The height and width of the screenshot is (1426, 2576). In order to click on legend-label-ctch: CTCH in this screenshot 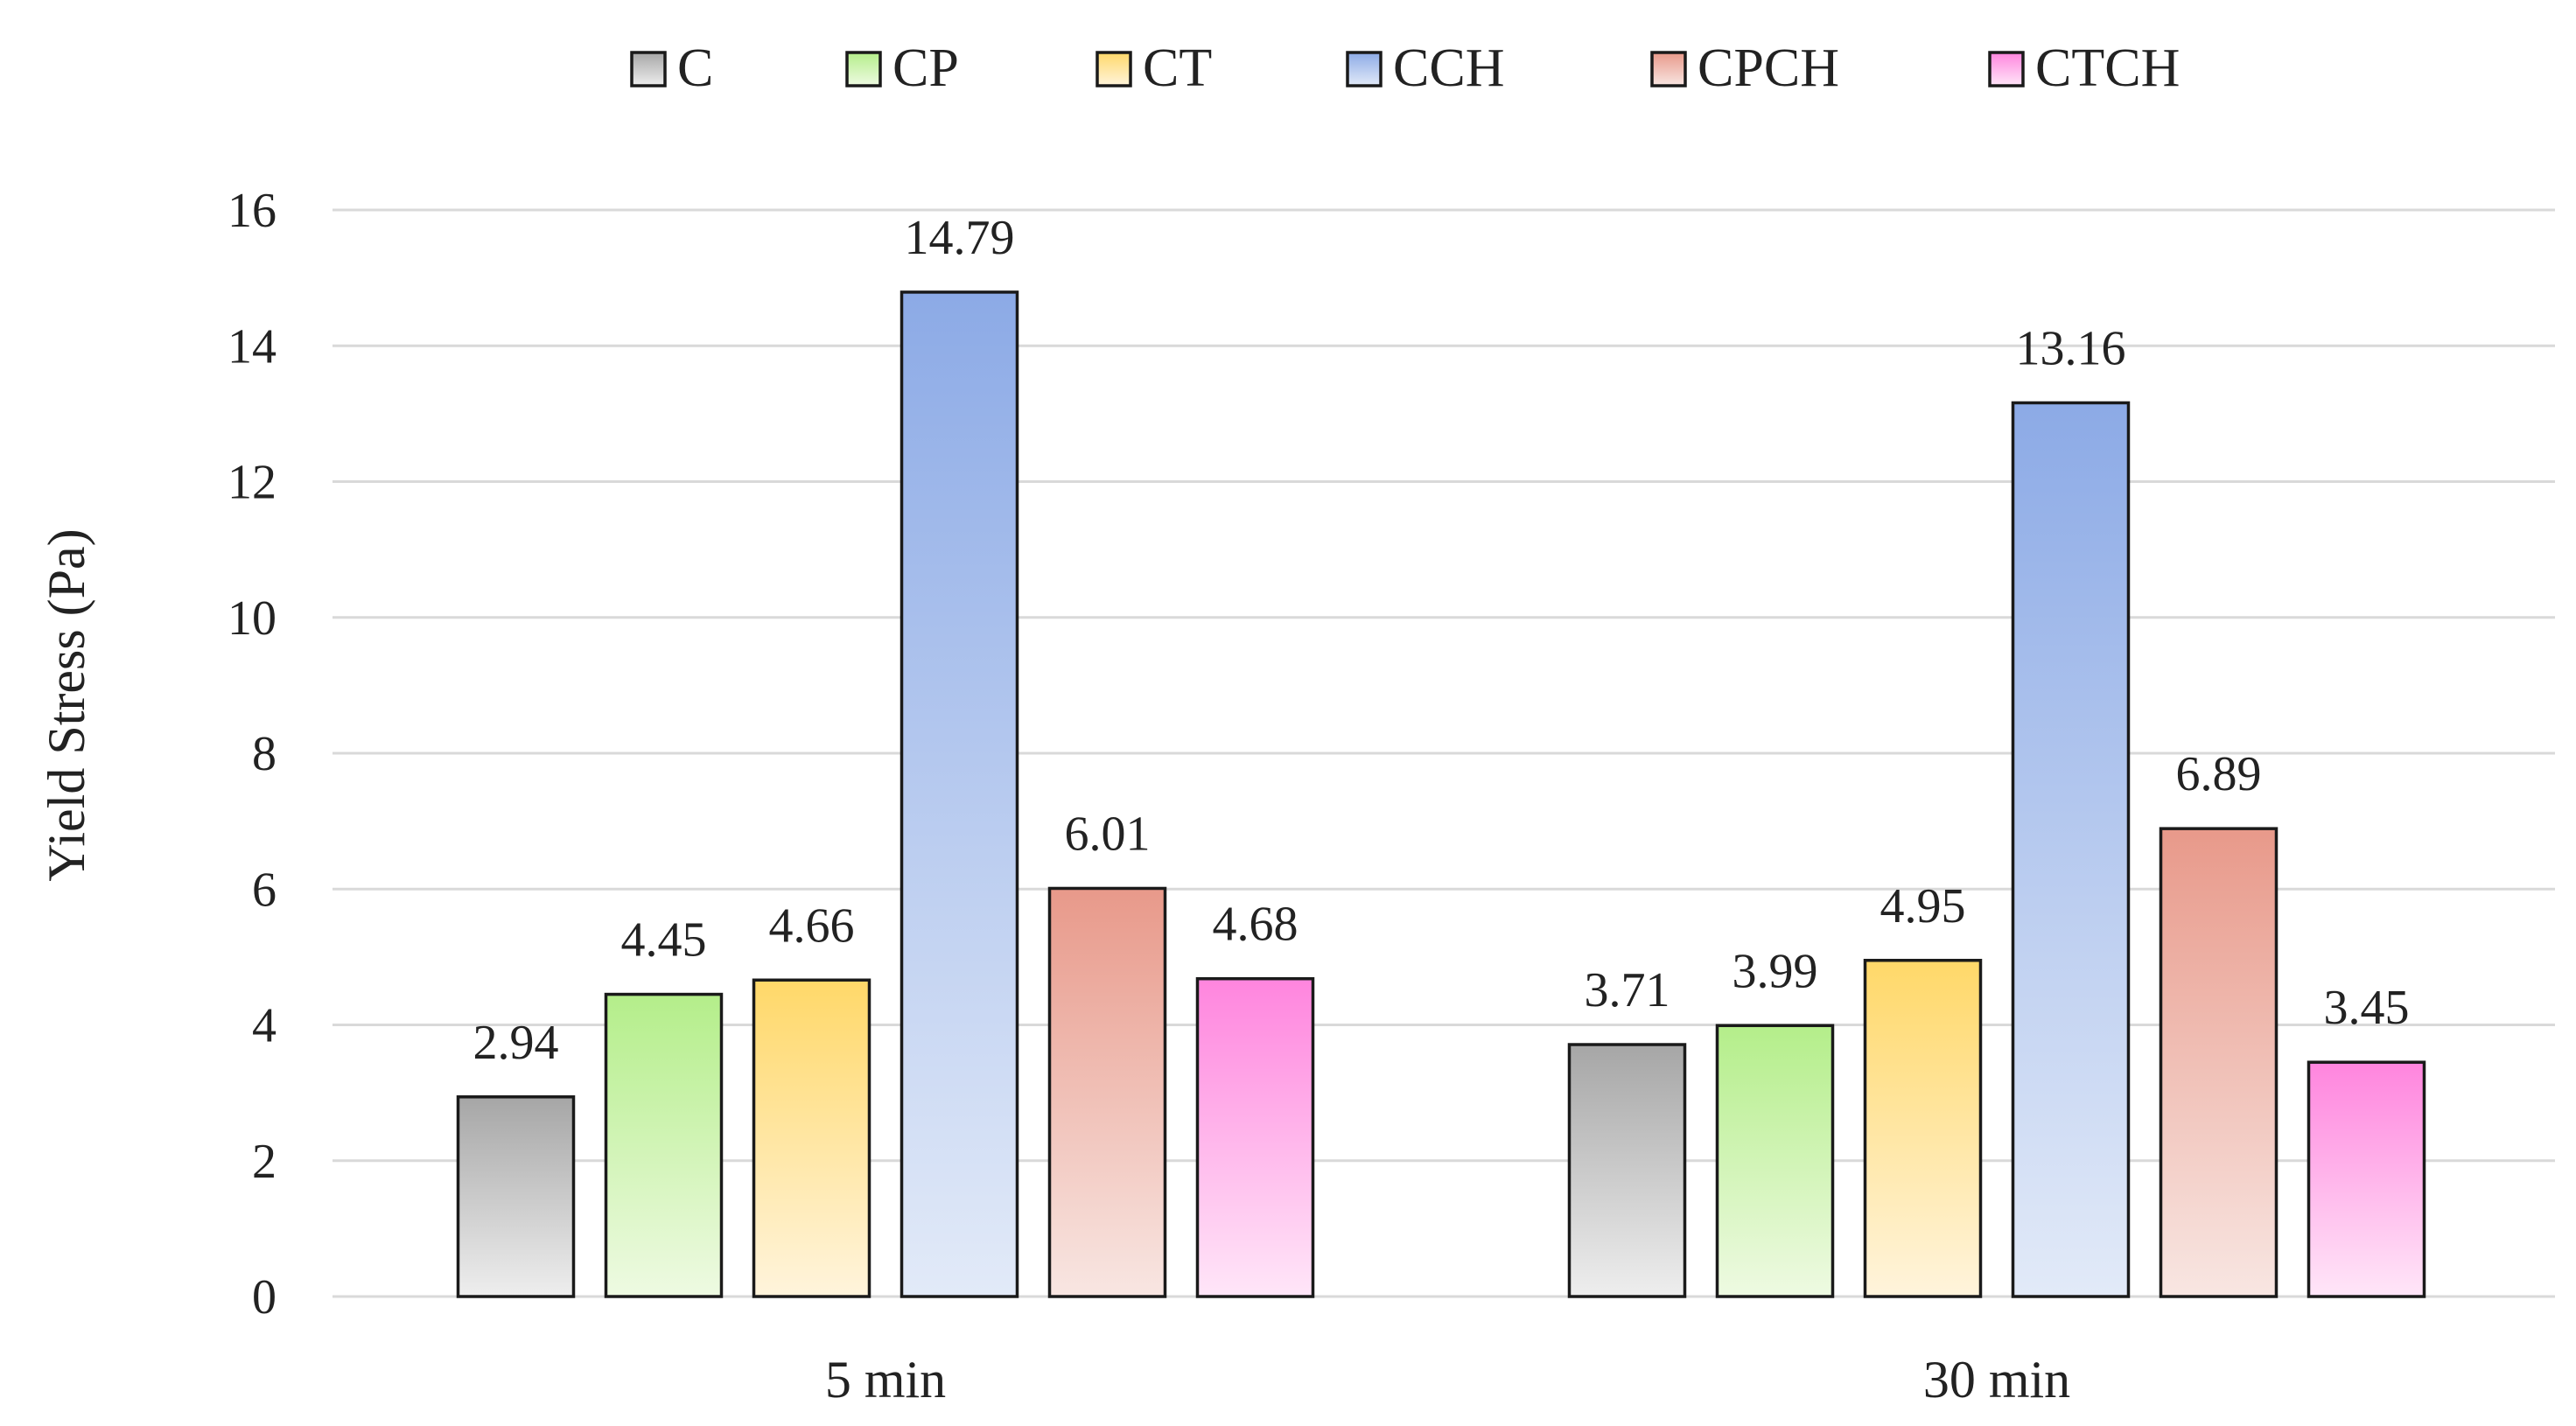, I will do `click(2107, 68)`.